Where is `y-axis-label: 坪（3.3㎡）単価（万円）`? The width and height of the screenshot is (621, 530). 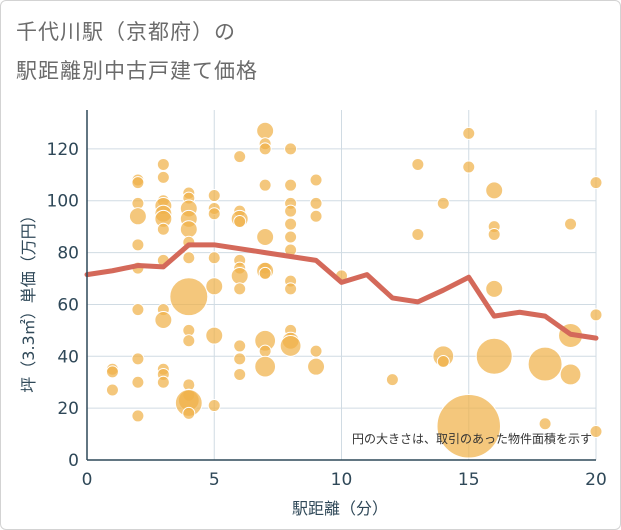 y-axis-label: 坪（3.3㎡）単価（万円） is located at coordinates (28, 299).